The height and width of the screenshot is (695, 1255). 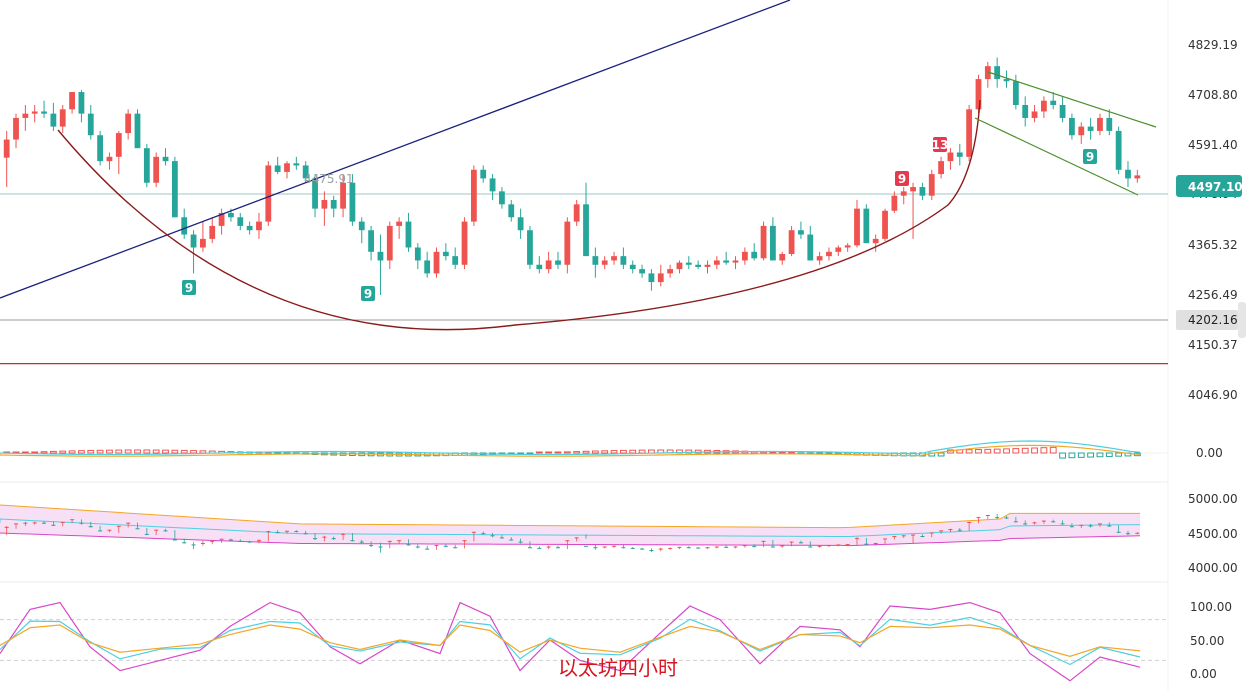 I want to click on macd-tick-label: 0.00, so click(x=1209, y=453).